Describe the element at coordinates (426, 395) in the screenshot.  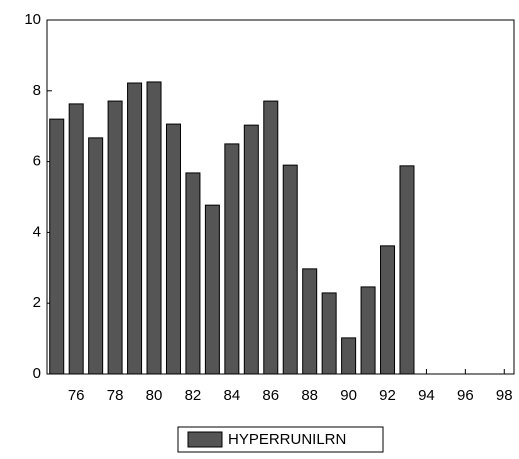
I see `x-tick-label: 94` at that location.